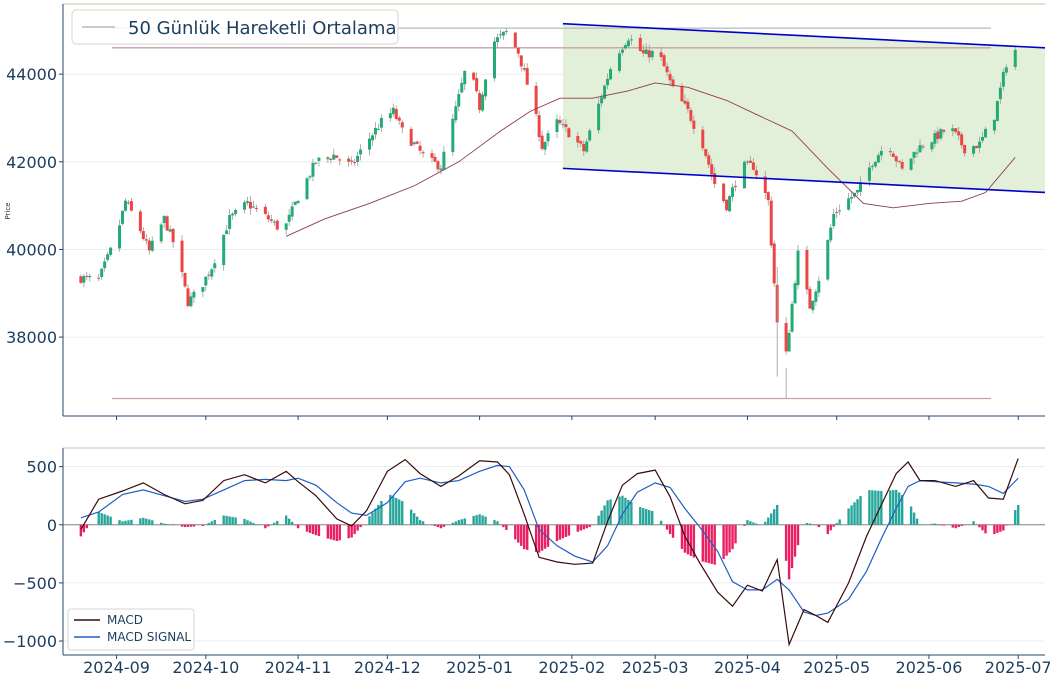  I want to click on macd-x-tick-label: 2025-07, so click(1017, 667).